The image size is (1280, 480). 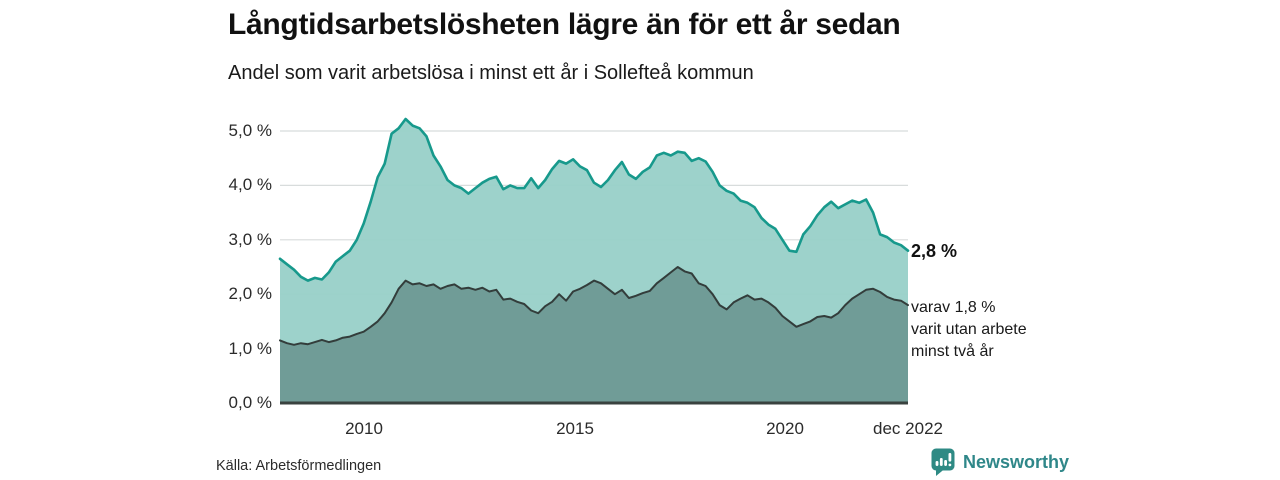 I want to click on y-tick-label: 5,0 %, so click(x=250, y=130).